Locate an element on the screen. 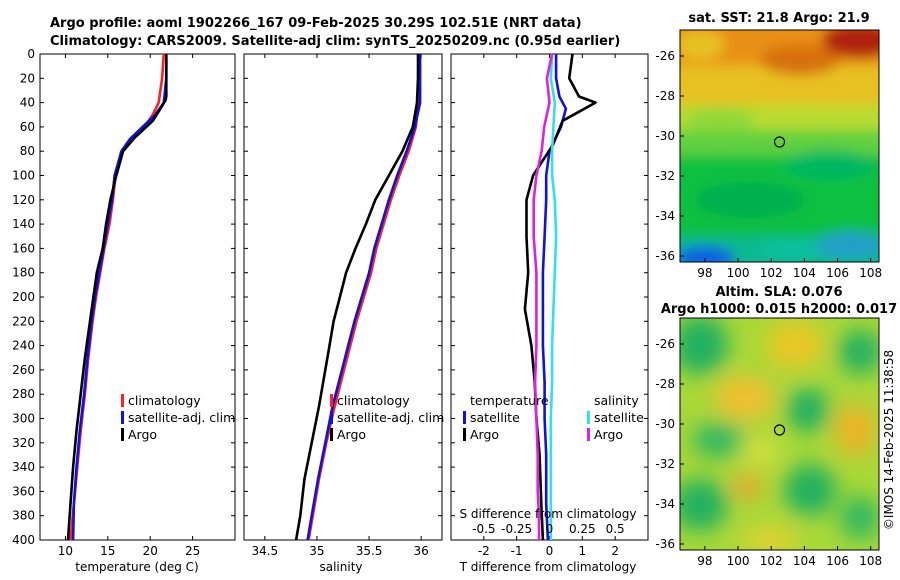 Image resolution: width=900 pixels, height=580 pixels. x-tick-label: -1 is located at coordinates (517, 551).